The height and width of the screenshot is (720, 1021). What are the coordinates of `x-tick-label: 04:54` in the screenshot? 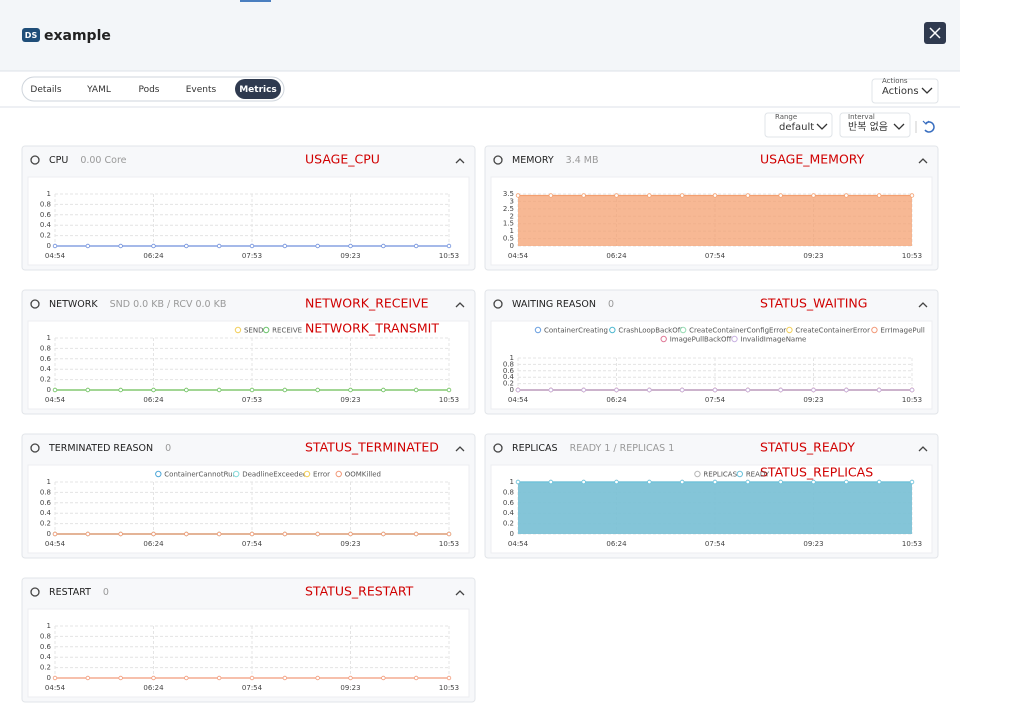 It's located at (55, 256).